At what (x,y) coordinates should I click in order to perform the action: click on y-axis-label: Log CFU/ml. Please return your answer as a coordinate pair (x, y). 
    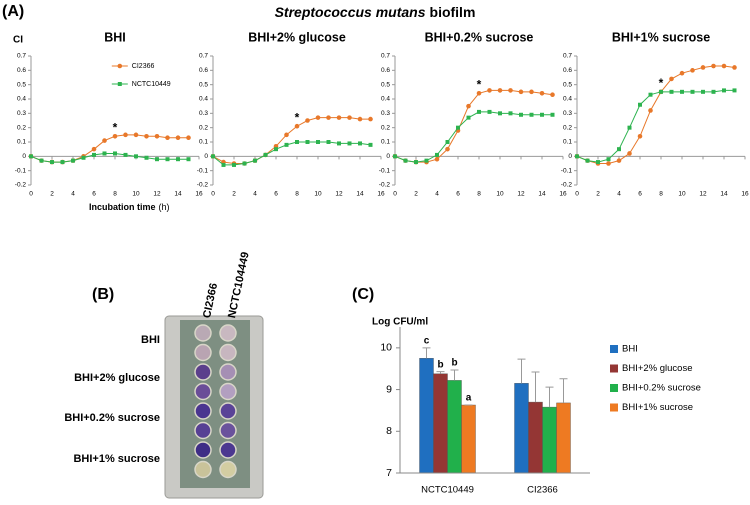
    Looking at the image, I should click on (400, 322).